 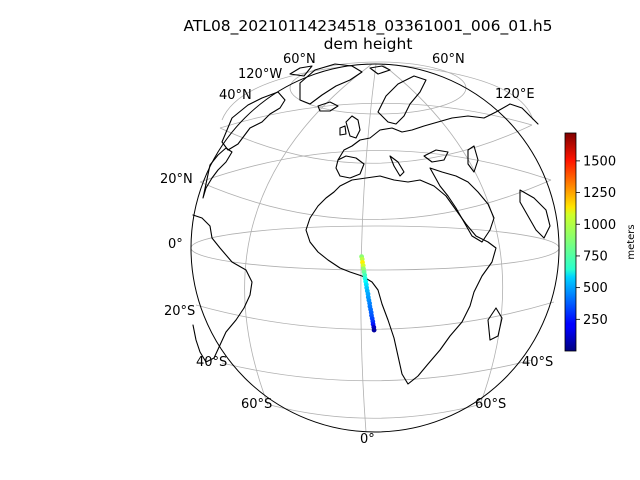 I want to click on coast-iberia, so click(x=350, y=167).